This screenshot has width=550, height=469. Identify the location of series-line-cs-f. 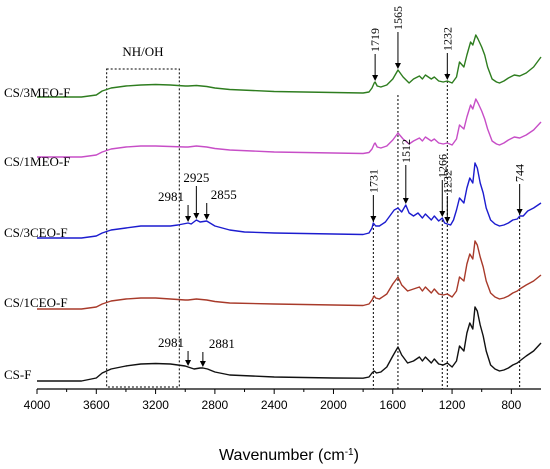
(289, 344).